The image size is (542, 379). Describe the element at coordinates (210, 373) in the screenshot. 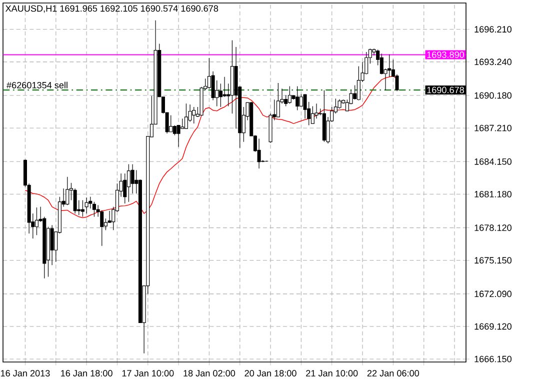

I see `x-tick-label: 18 Jan 02:00` at that location.